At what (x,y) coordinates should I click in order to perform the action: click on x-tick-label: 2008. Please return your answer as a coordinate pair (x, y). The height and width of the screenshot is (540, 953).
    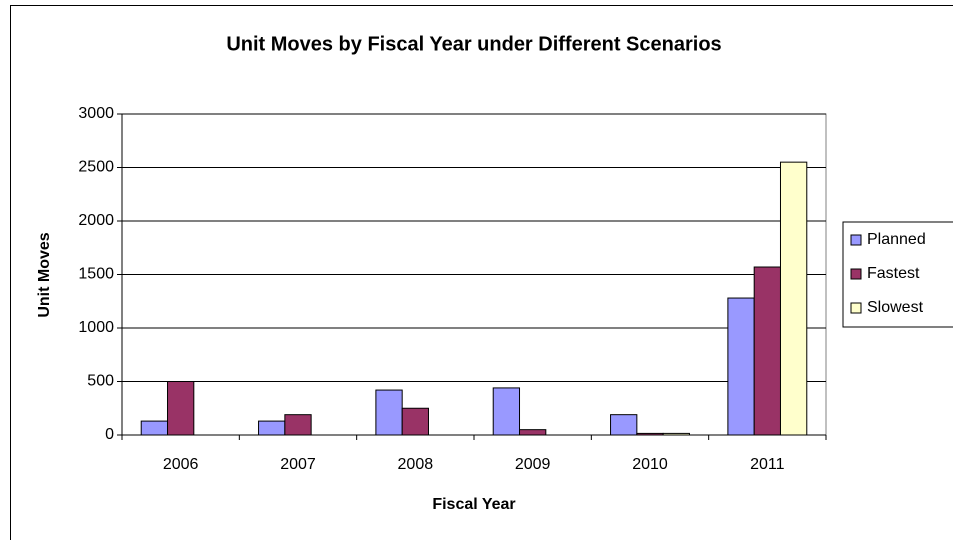
    Looking at the image, I should click on (416, 464).